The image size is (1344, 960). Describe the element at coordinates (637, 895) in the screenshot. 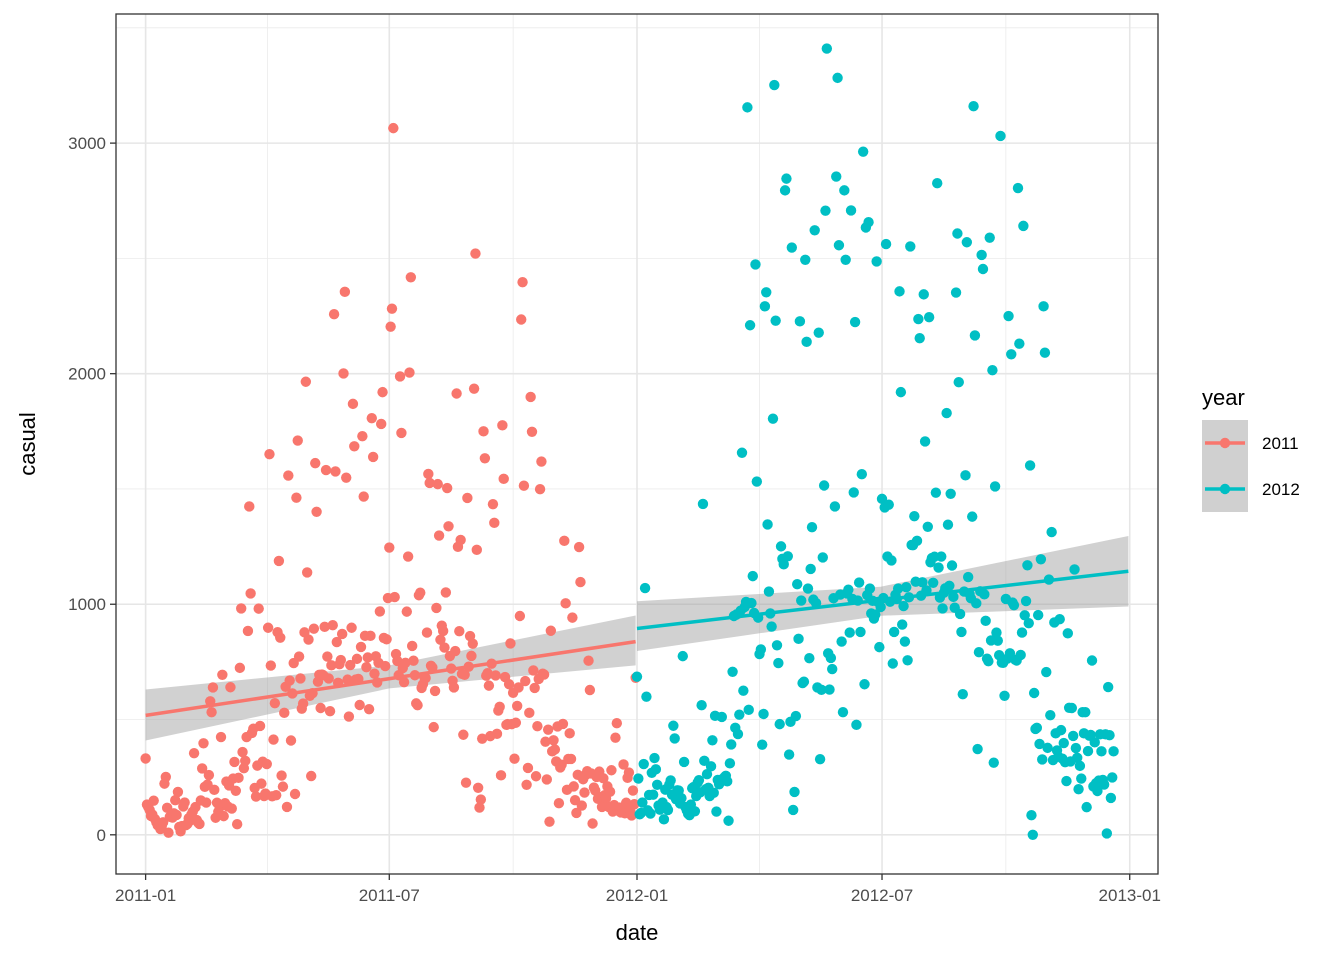

I see `x-tick-label: 2012-01` at that location.